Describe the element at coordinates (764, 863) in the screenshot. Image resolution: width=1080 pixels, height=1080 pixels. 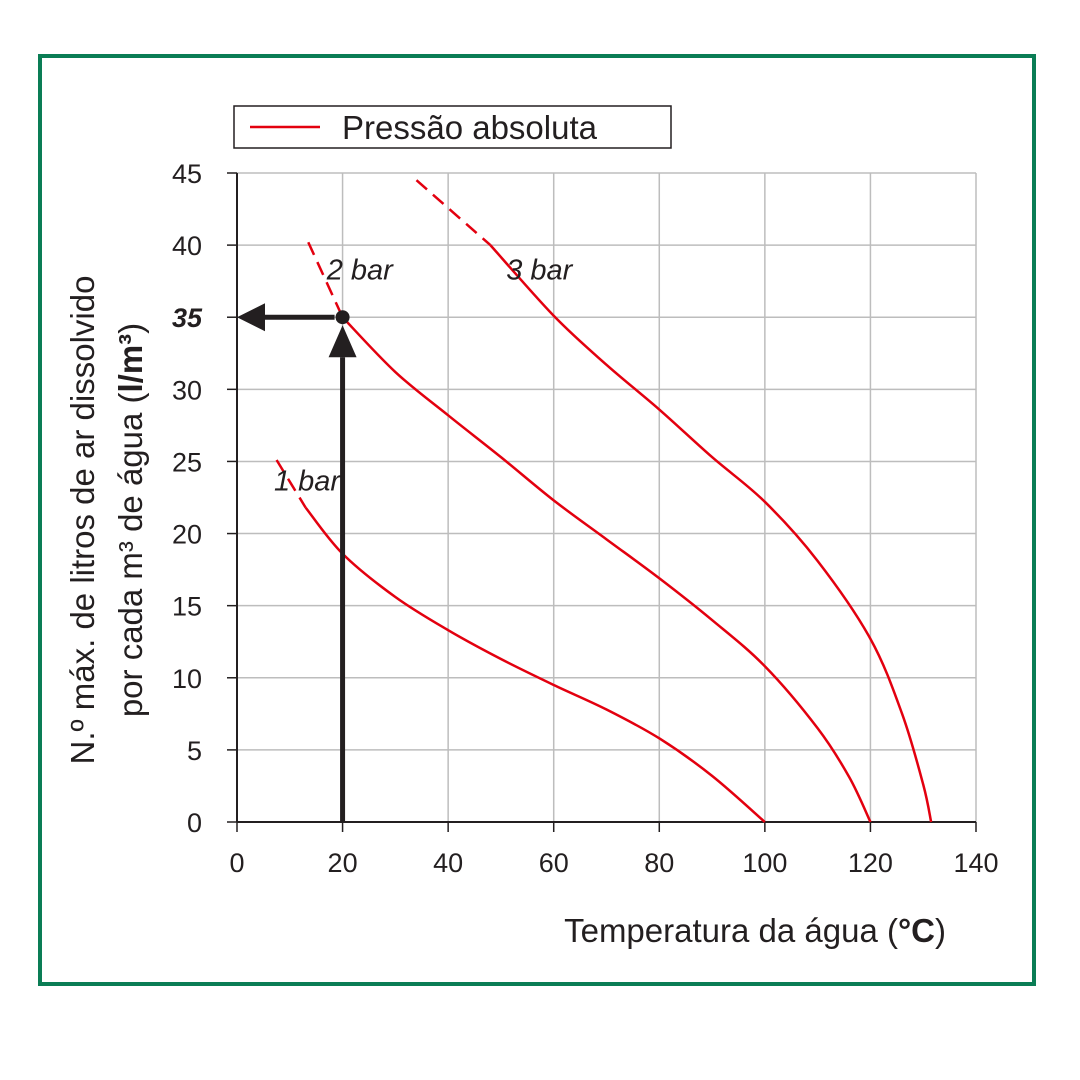
I see `x-tick-label: 100` at that location.